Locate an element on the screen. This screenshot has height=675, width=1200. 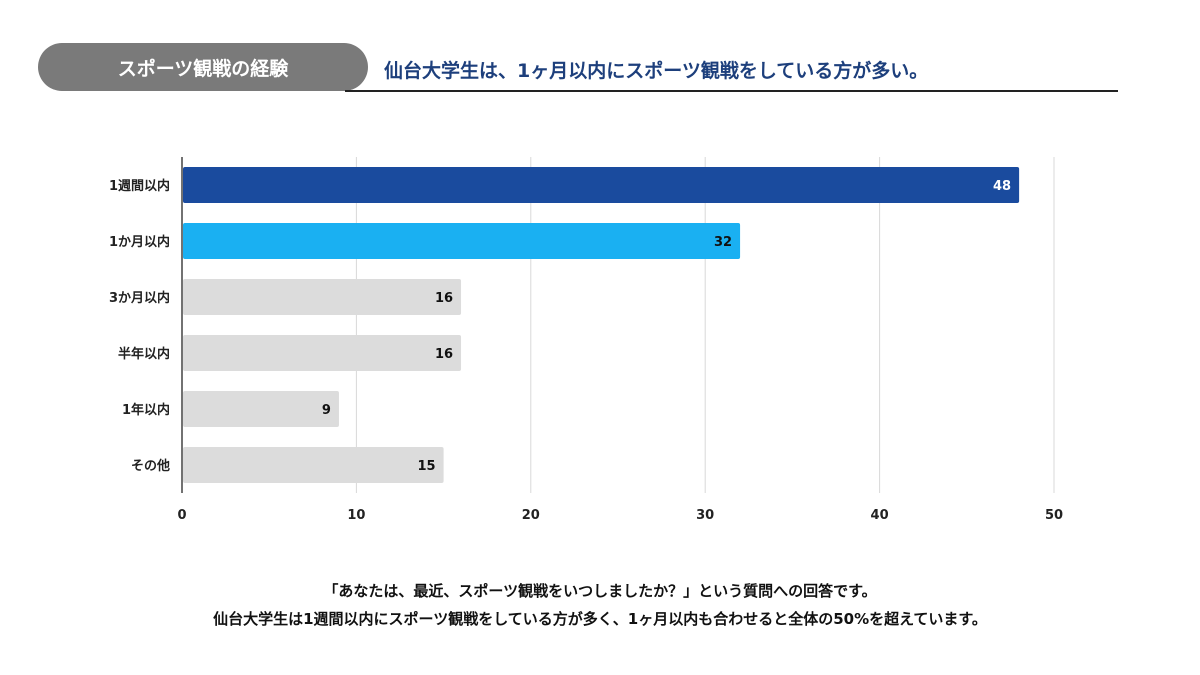
headline: 仙台大学生は、1ヶ月以内にスポーツ観戦をしている方が多い。 is located at coordinates (656, 71).